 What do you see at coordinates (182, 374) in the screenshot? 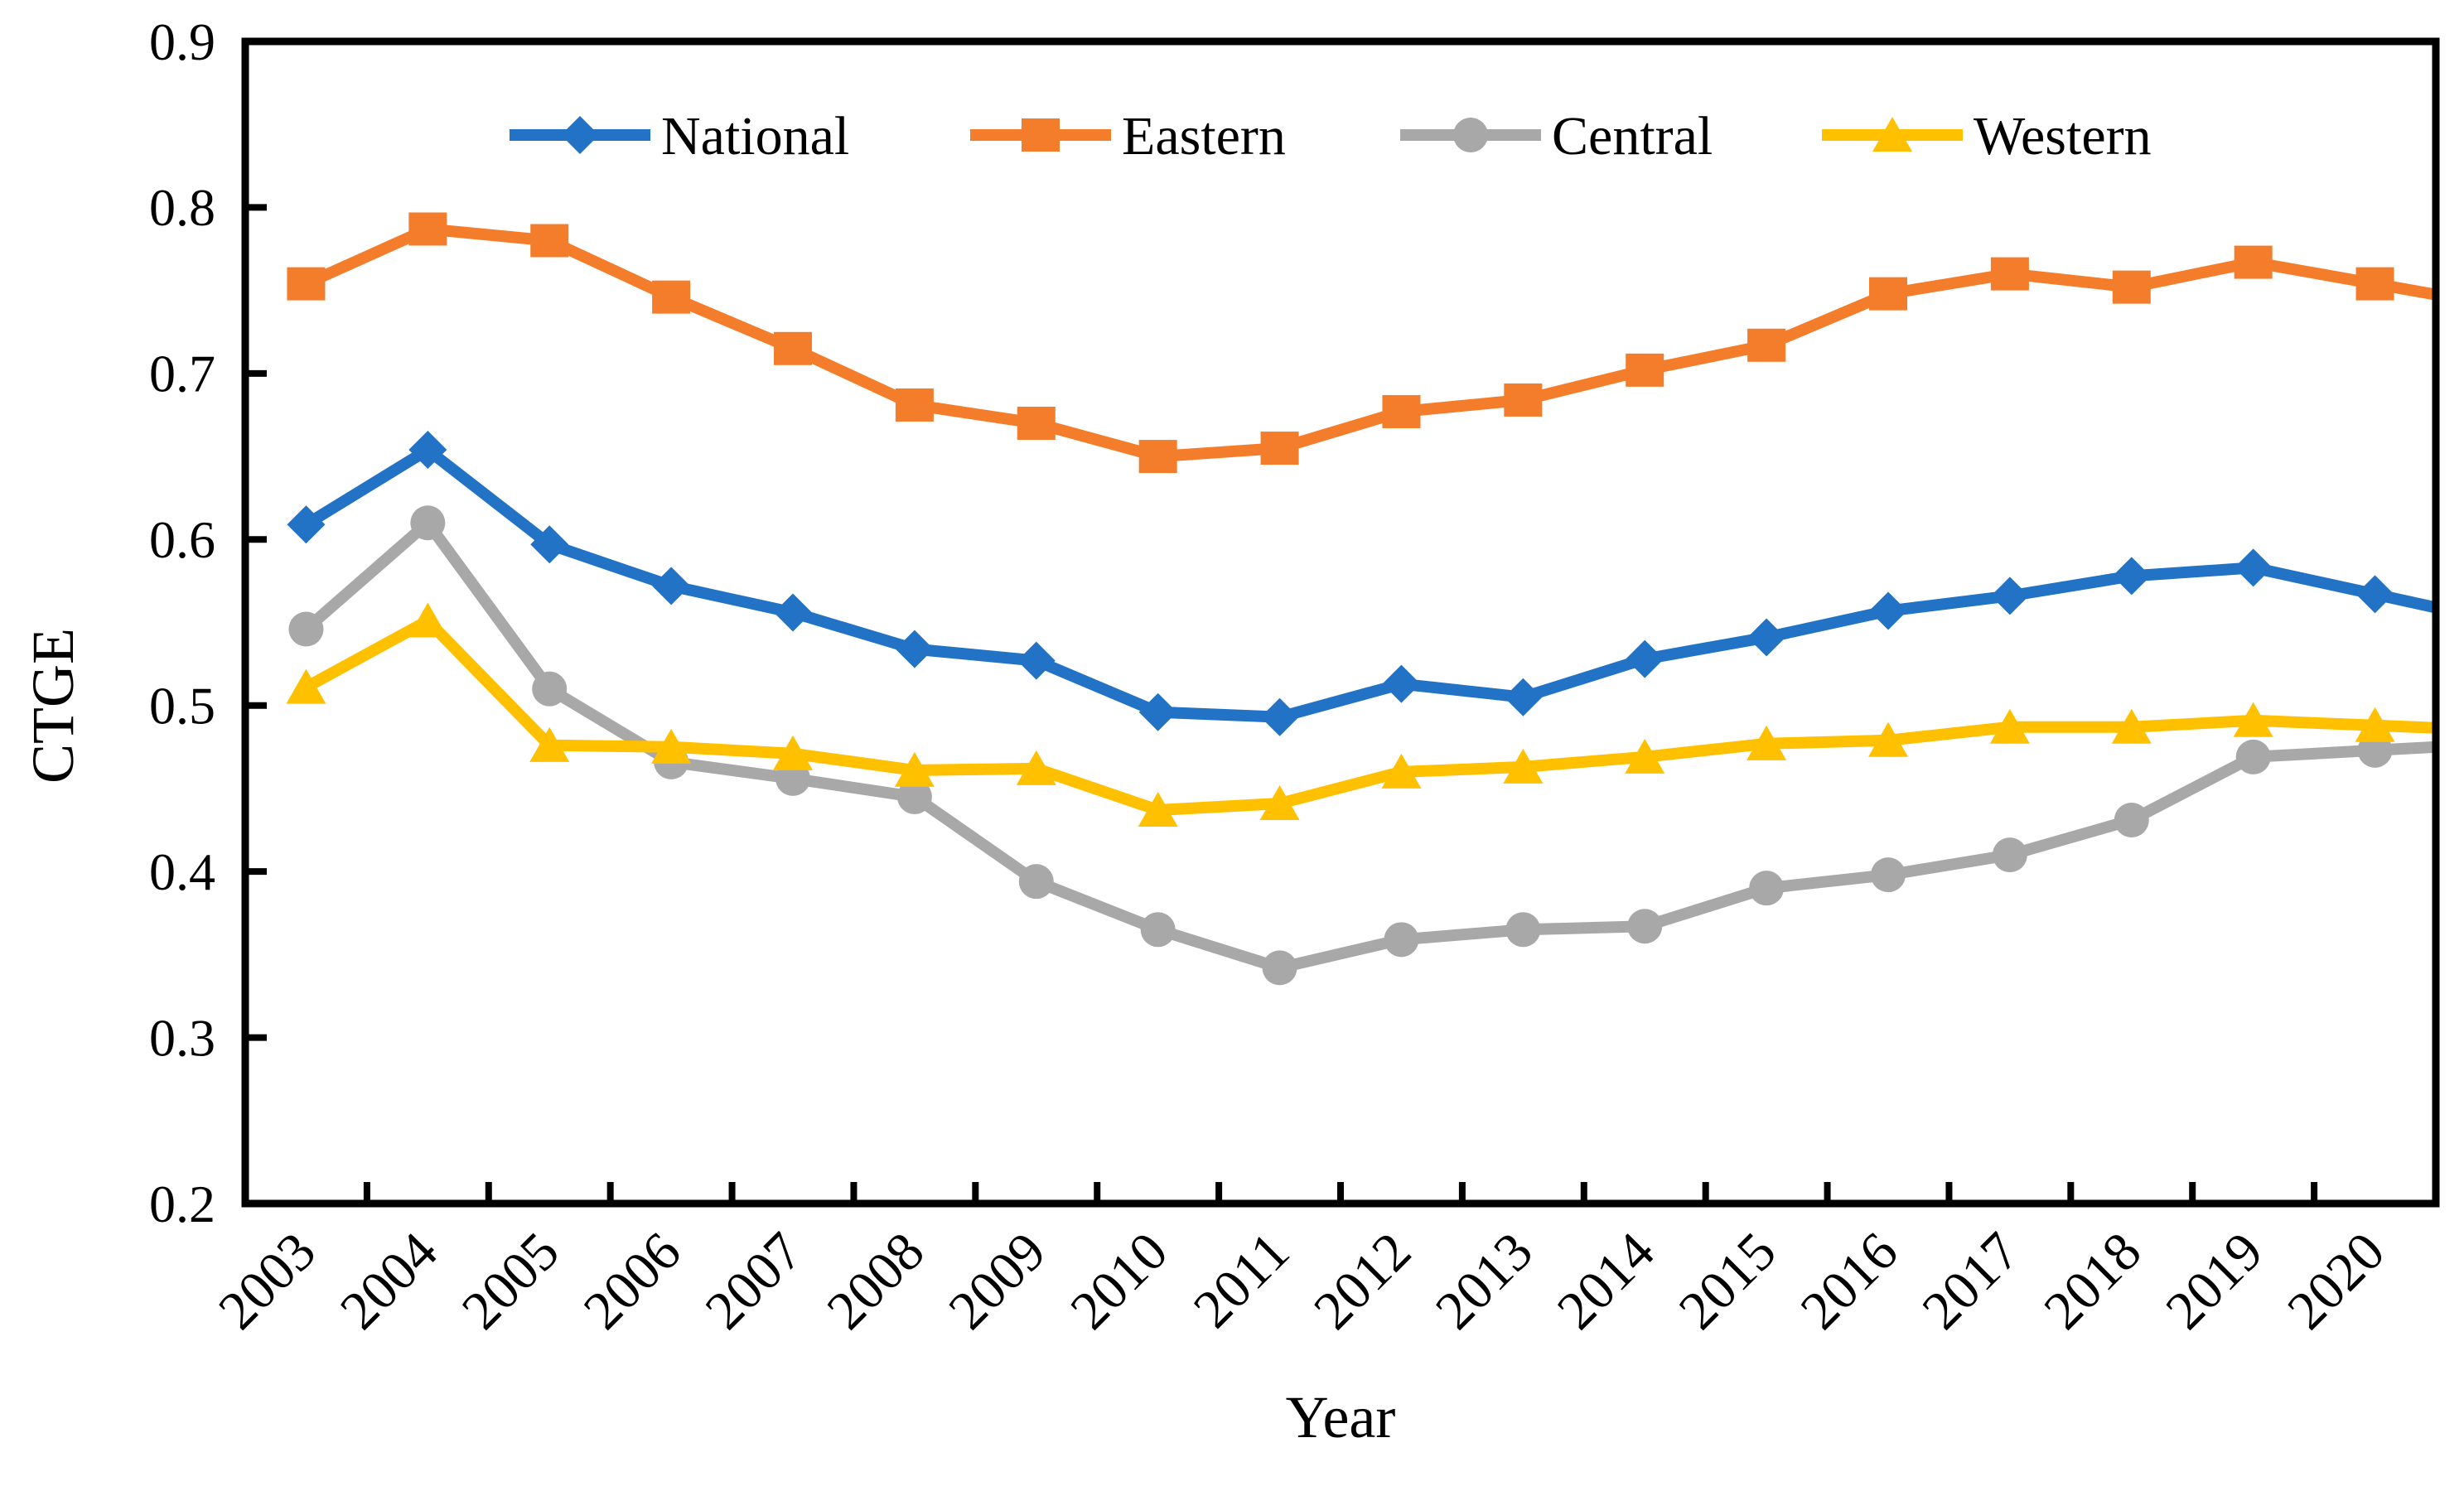
I see `y-tick-label: 0.7` at bounding box center [182, 374].